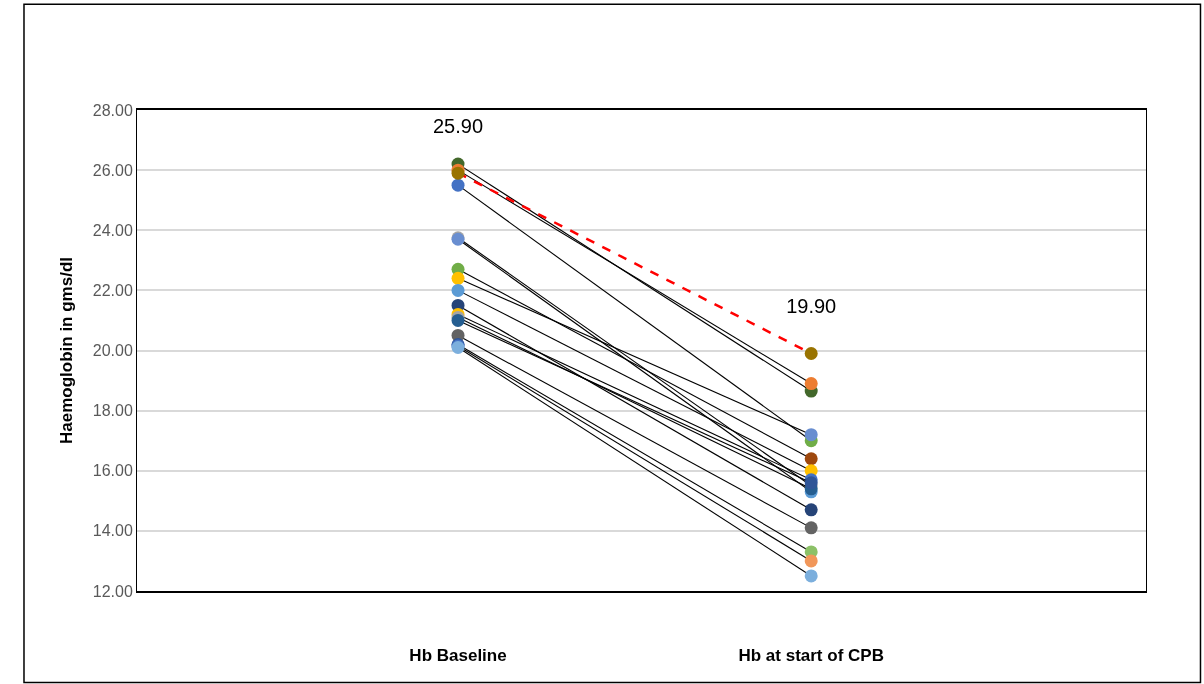 This screenshot has width=1204, height=684. Describe the element at coordinates (458, 656) in the screenshot. I see `x-tick-label: Hb Baseline` at that location.